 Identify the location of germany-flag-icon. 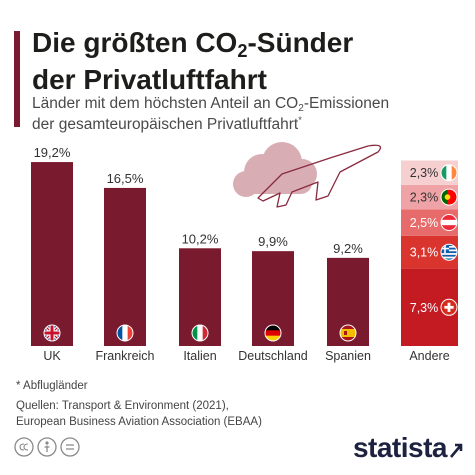
(273, 333).